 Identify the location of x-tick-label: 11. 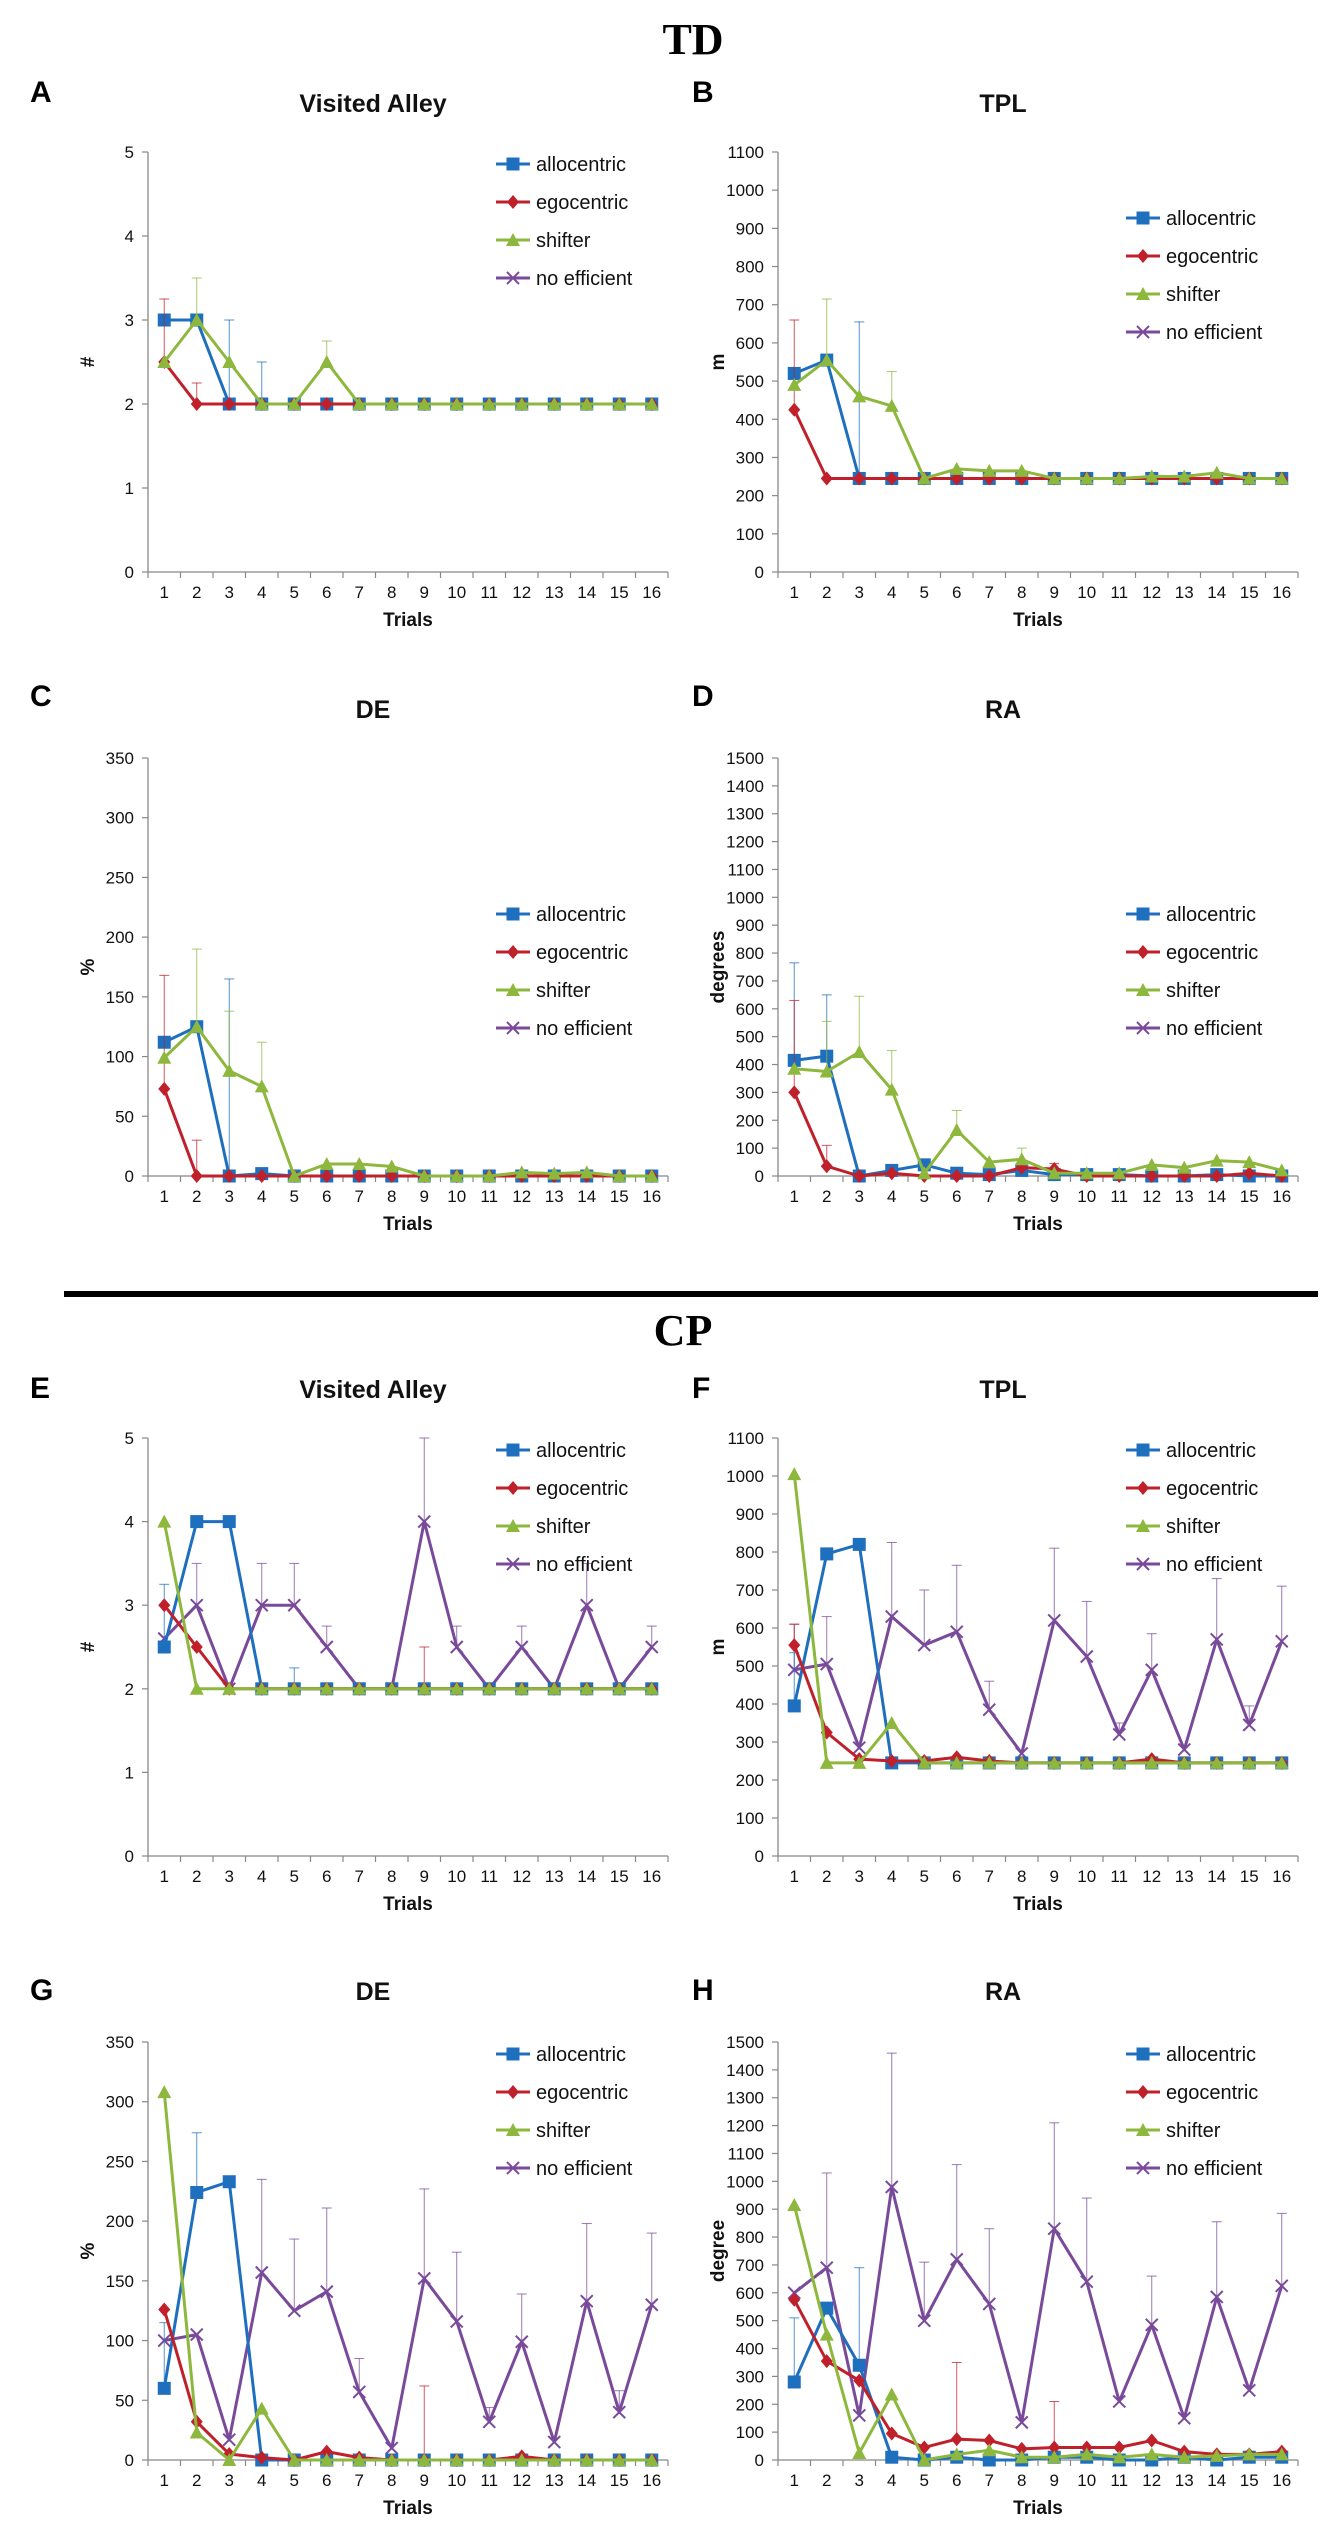
(1119, 1876).